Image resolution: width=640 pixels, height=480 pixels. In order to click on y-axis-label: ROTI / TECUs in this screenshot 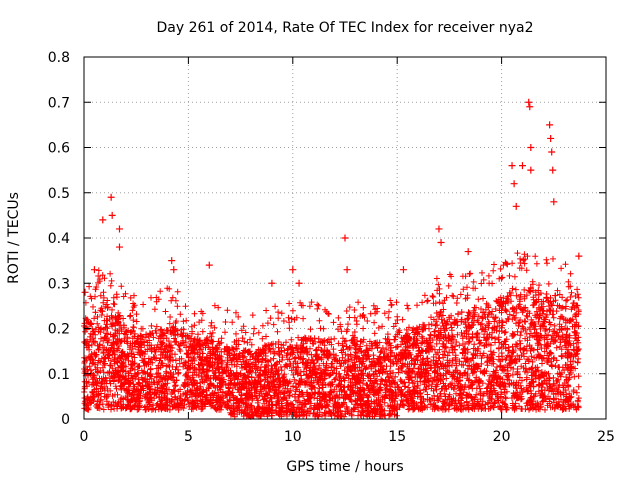, I will do `click(14, 238)`.